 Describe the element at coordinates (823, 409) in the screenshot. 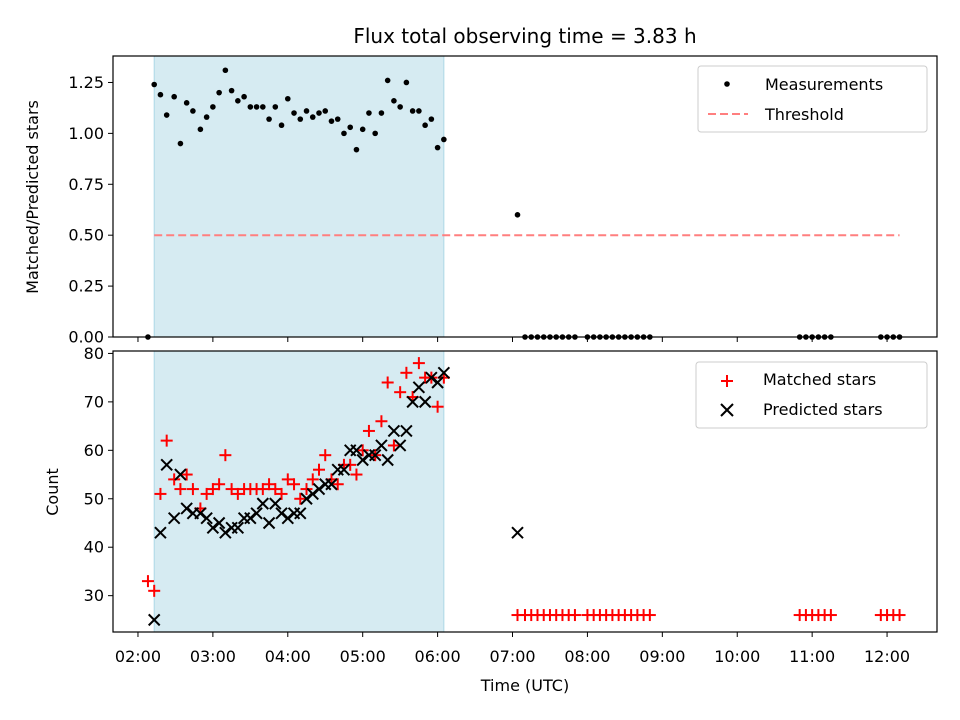

I see `legend-predicted-label: Predicted stars` at that location.